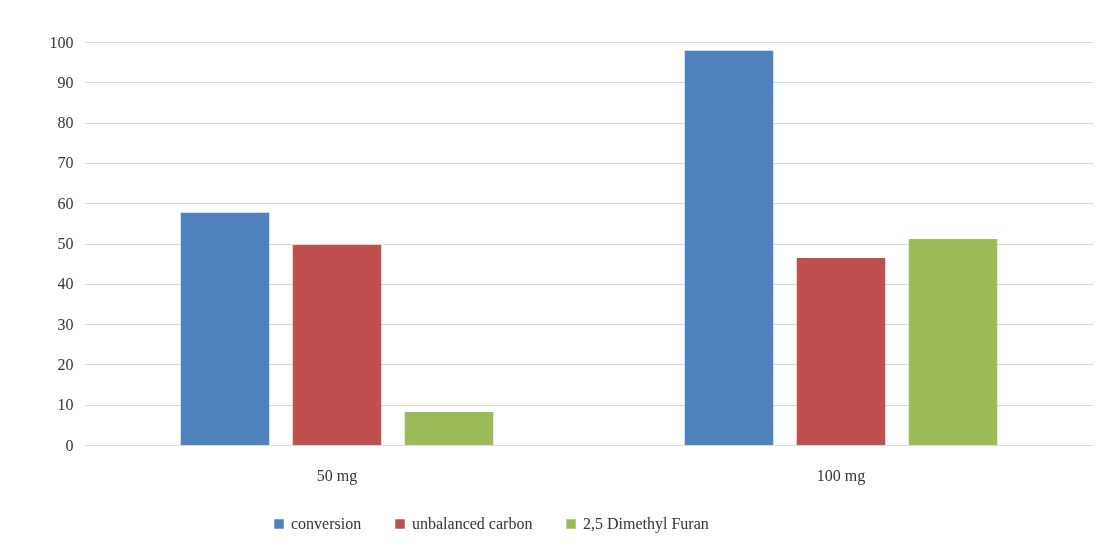 The image size is (1112, 554). What do you see at coordinates (472, 523) in the screenshot?
I see `legend-label: unbalanced carbon` at bounding box center [472, 523].